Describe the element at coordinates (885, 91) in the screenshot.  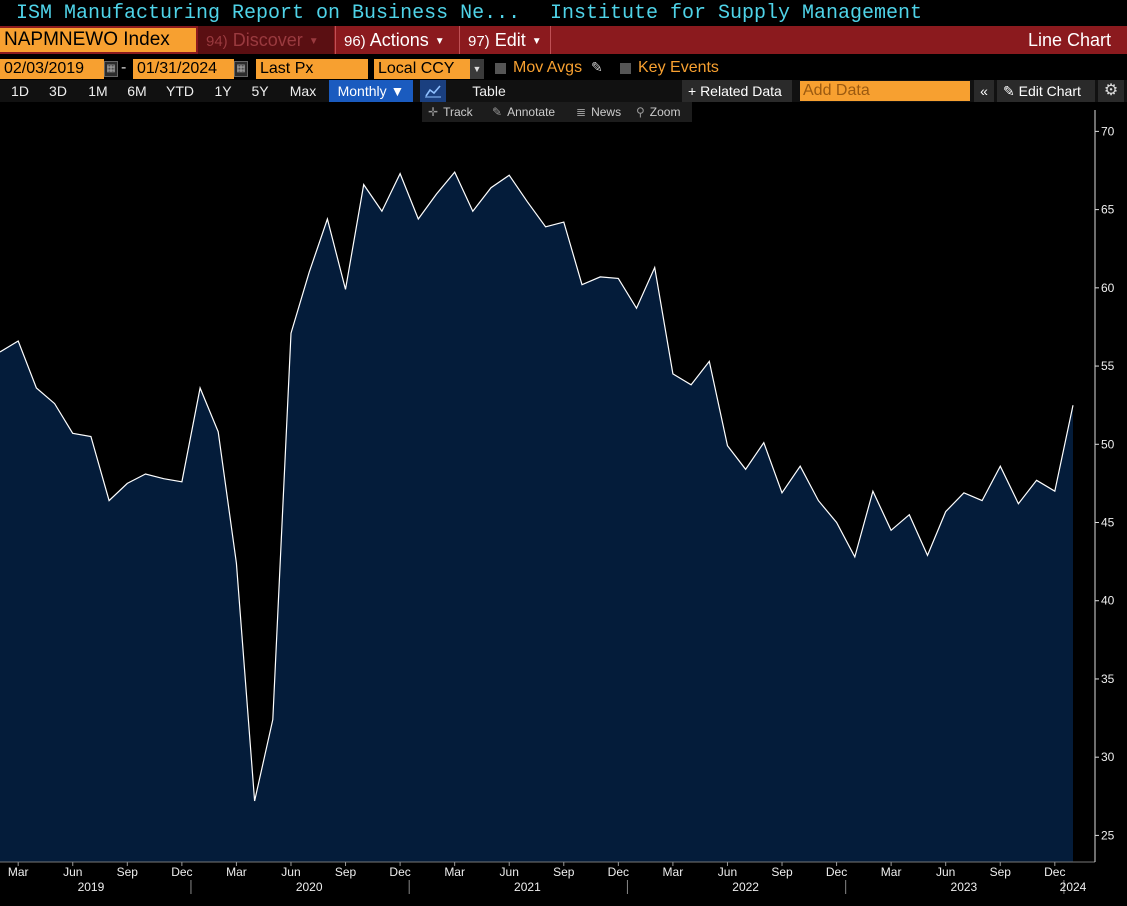
I see `add-data-input: Add Data` at that location.